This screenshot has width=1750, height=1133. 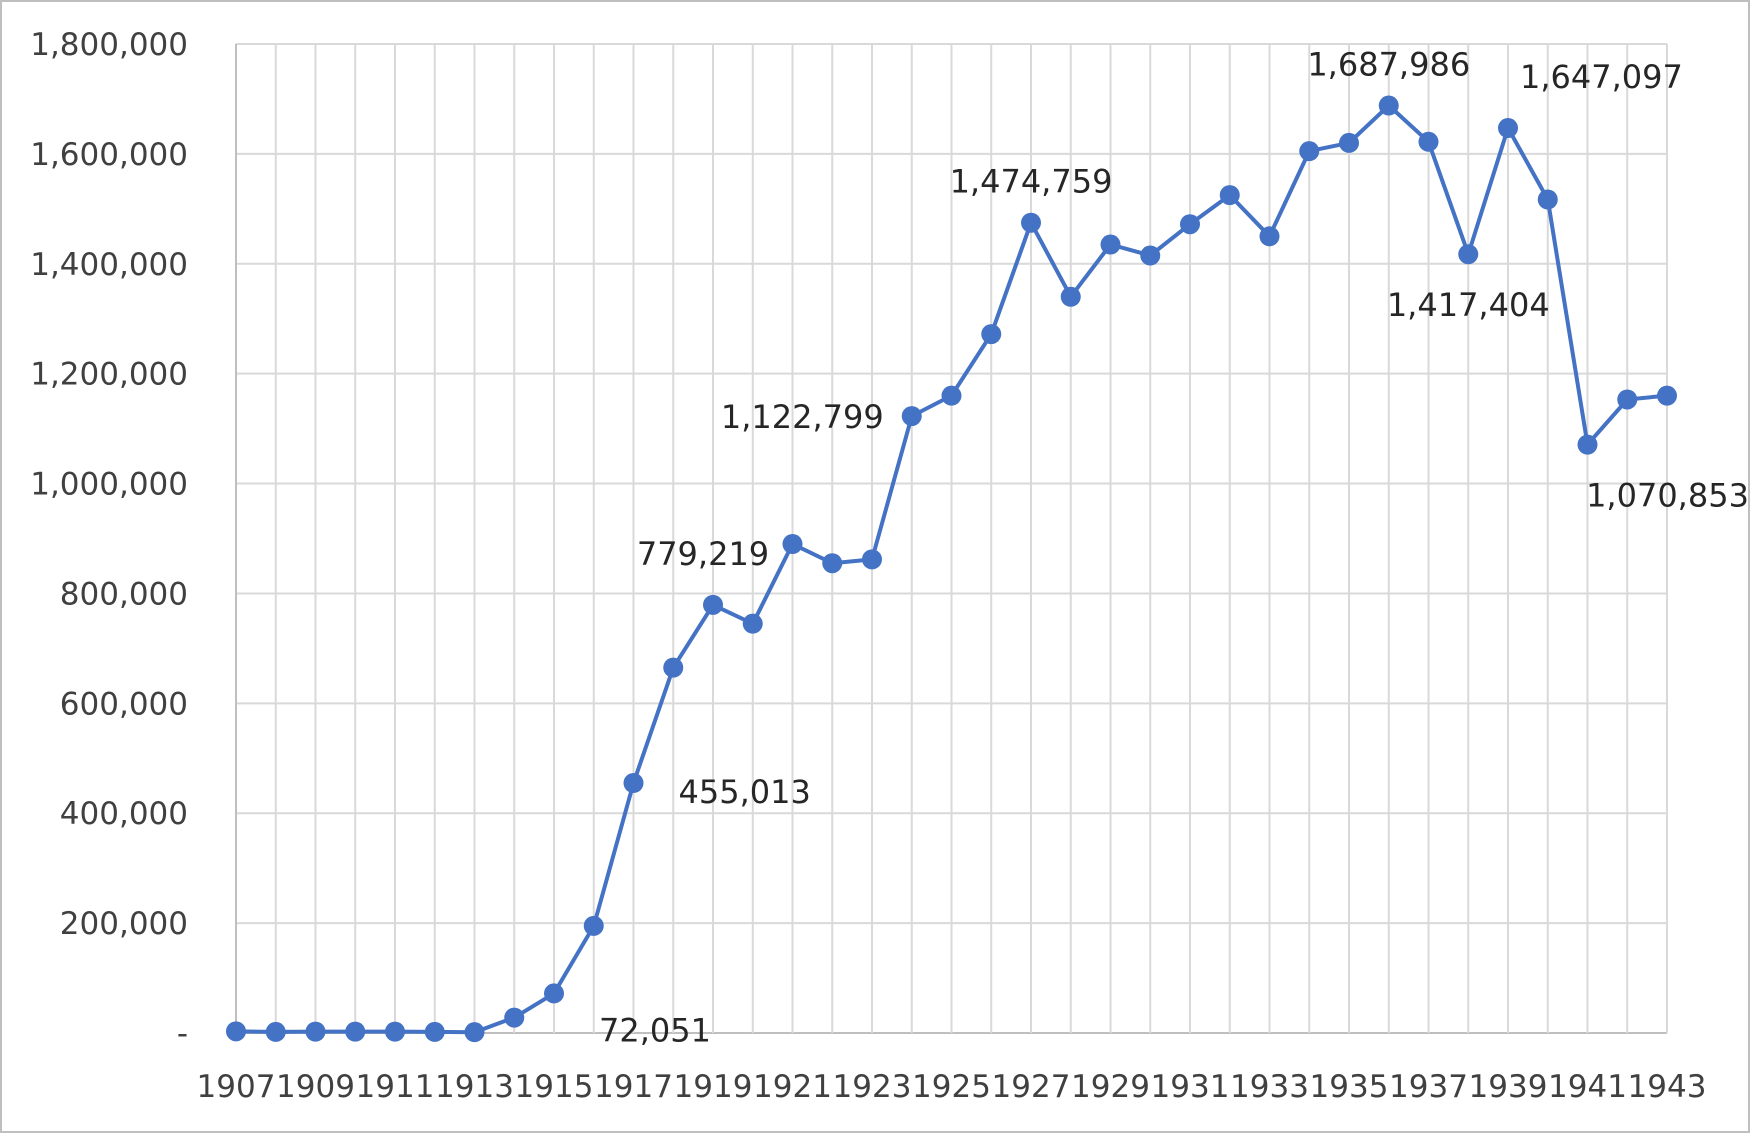 I want to click on x-tick-label: 1915, so click(x=554, y=1087).